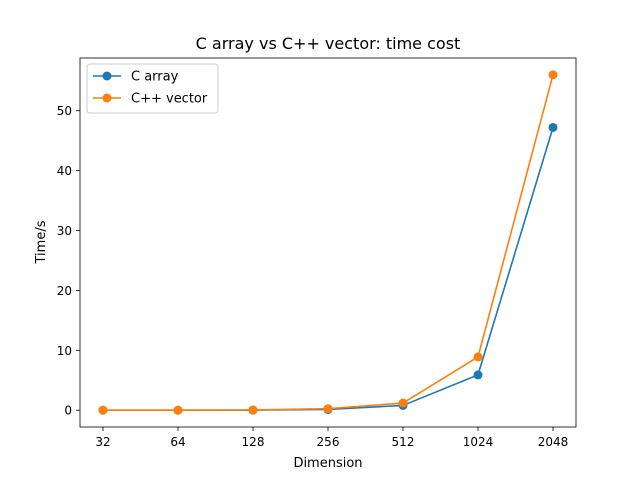 The width and height of the screenshot is (640, 484). I want to click on legend-marker-c-array, so click(107, 76).